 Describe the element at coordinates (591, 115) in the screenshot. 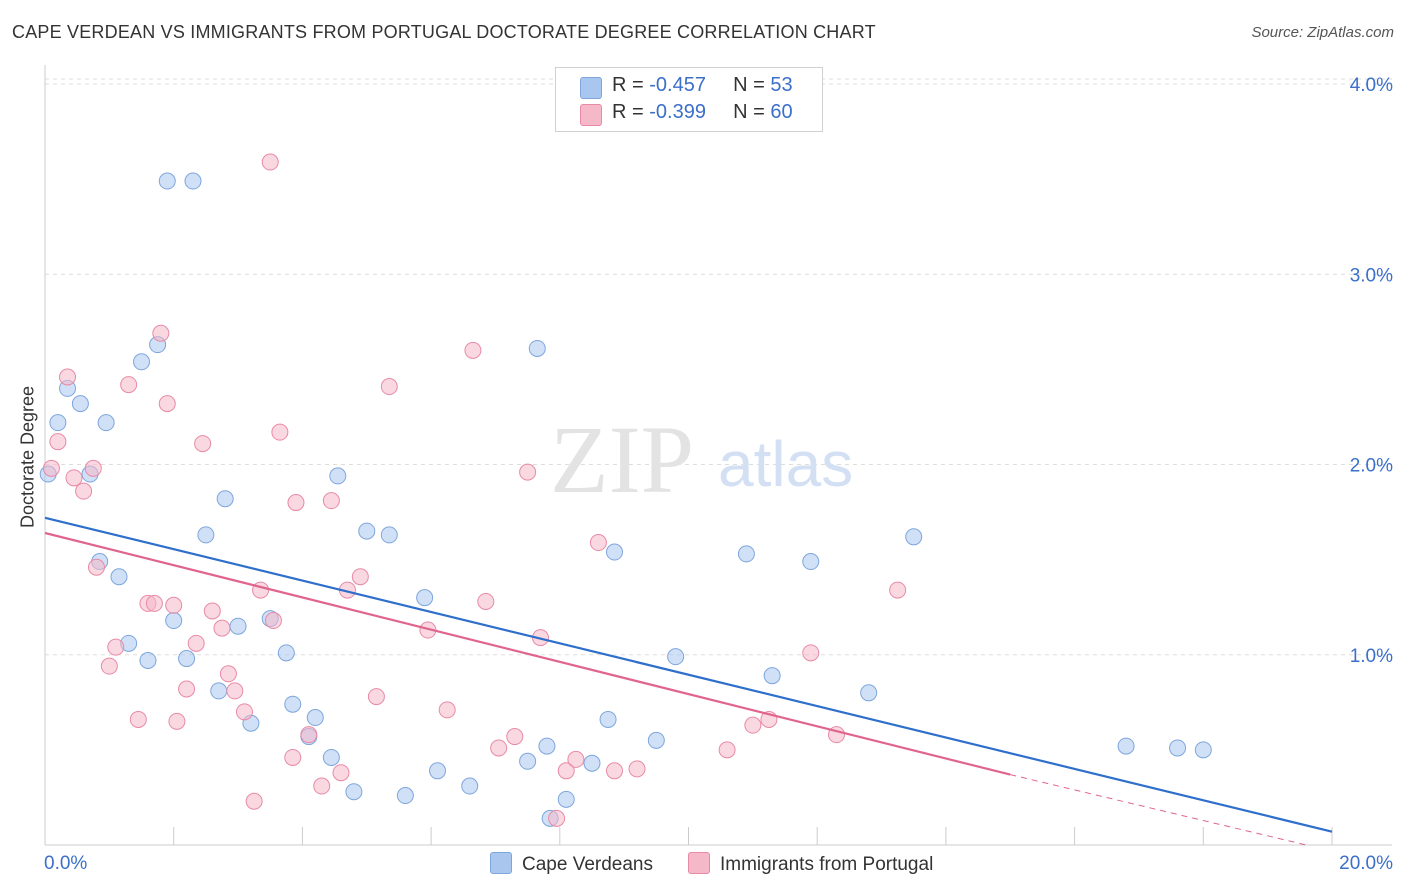

I see `legend-swatch-pink` at that location.